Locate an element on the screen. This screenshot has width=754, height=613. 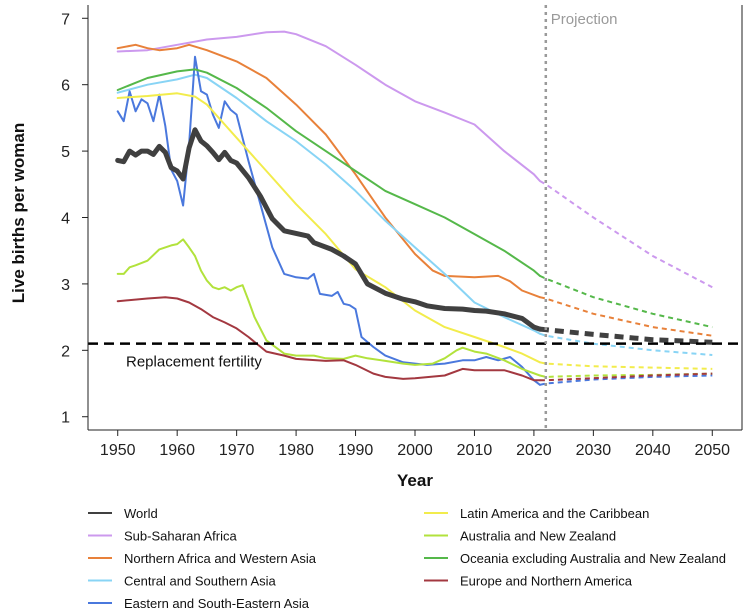
legend-label-0: World is located at coordinates (141, 513).